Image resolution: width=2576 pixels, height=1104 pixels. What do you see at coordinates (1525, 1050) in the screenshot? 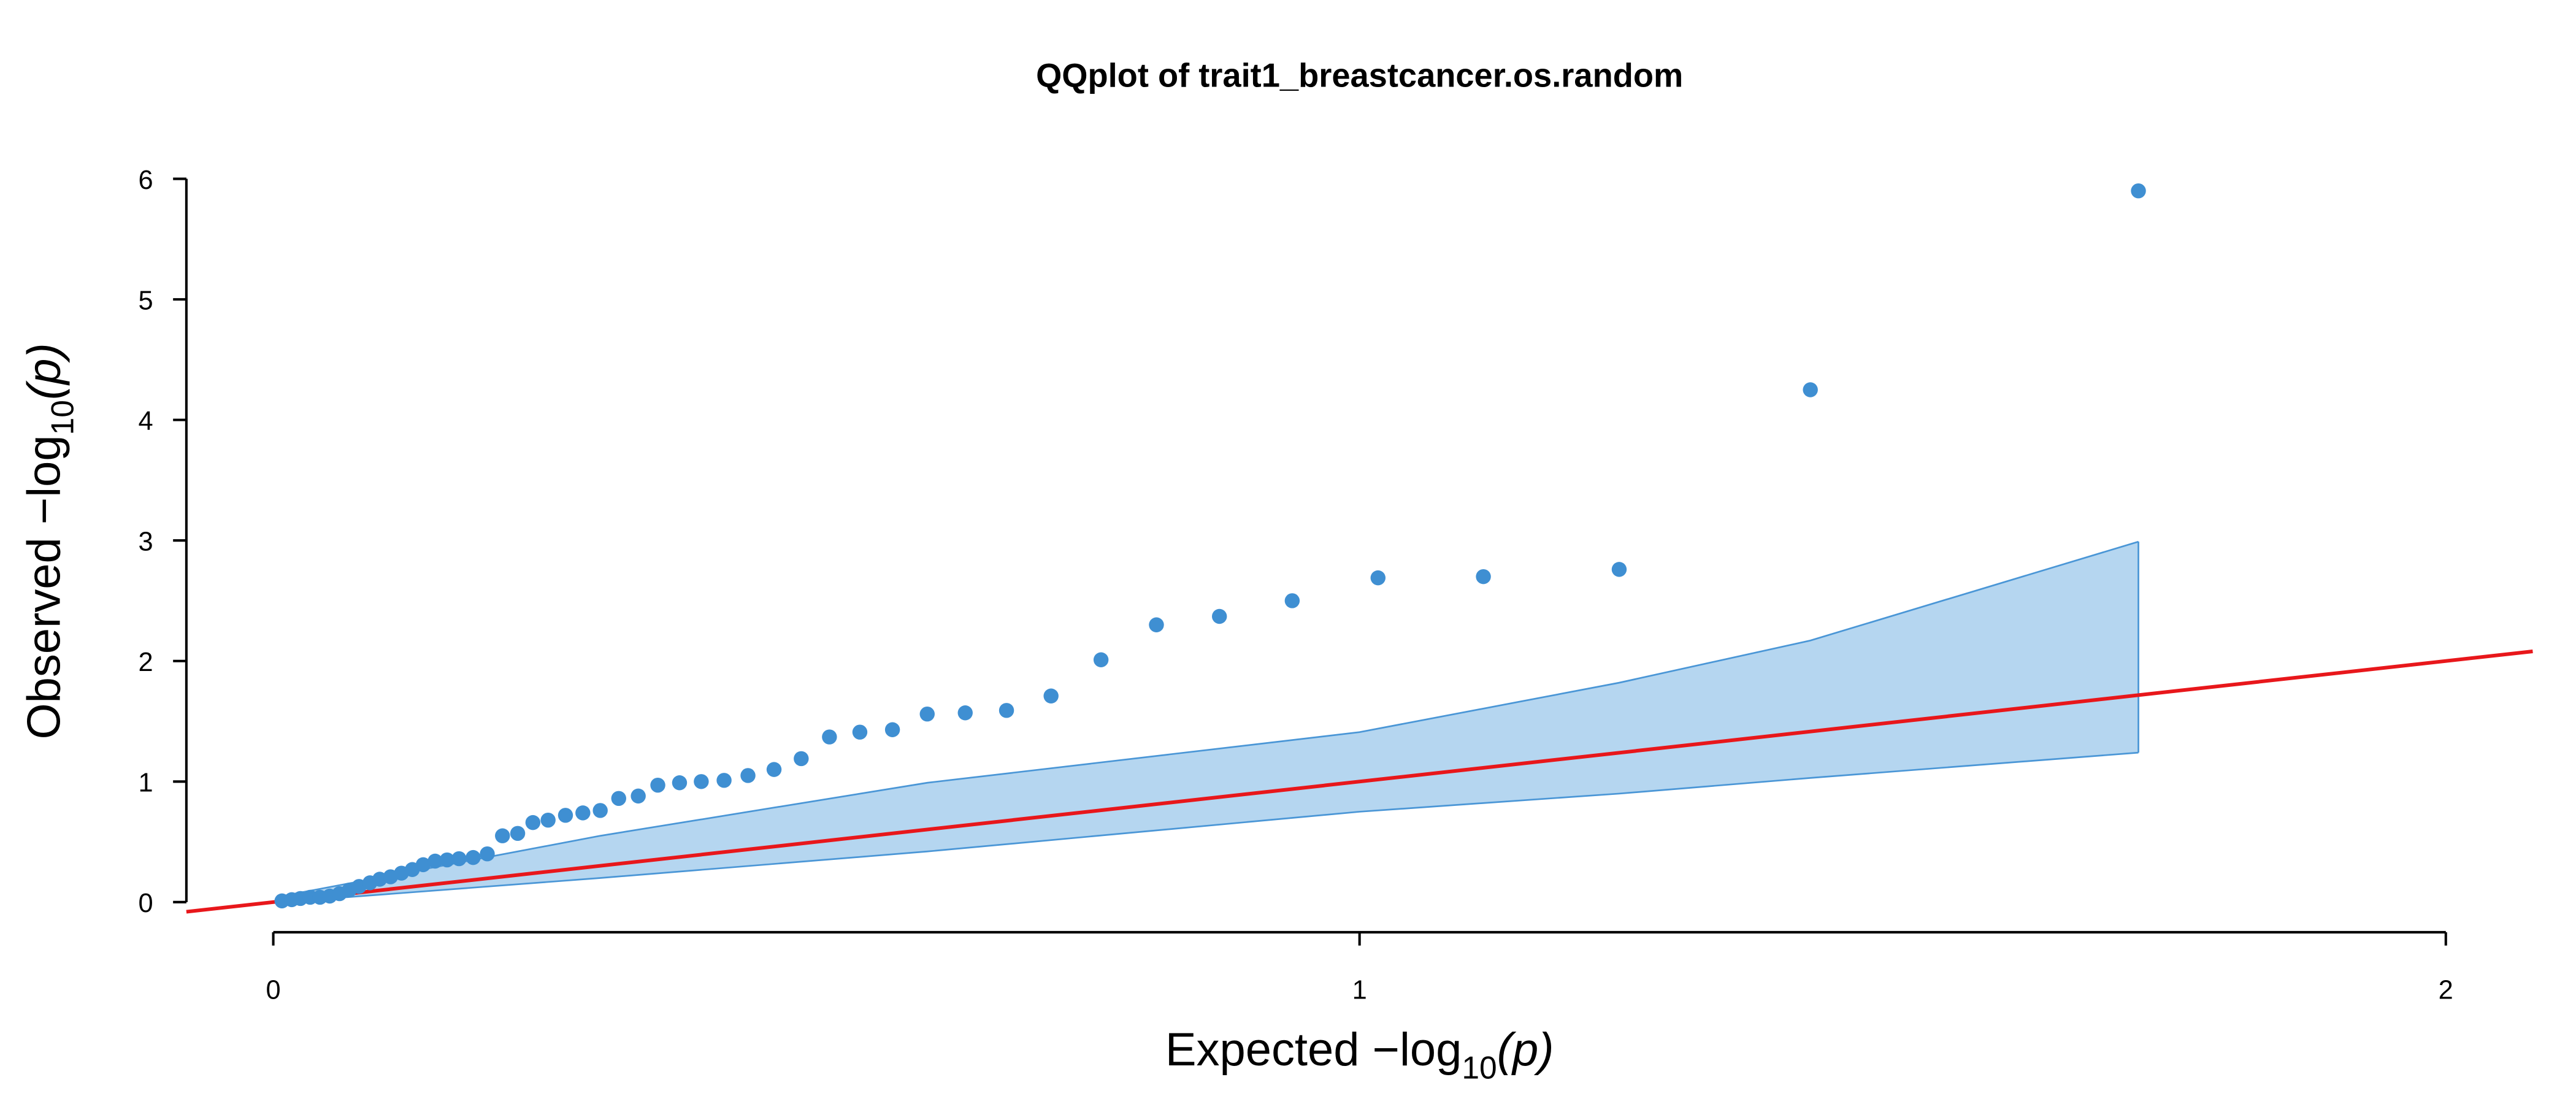
I see `x-axis-title-part: (p)` at bounding box center [1525, 1050].